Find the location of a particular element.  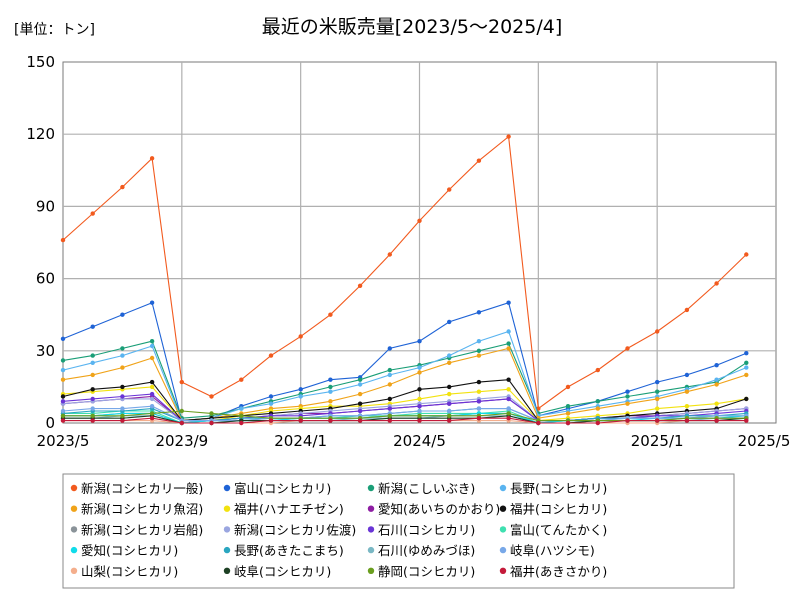

legend-item: 石川(コシヒカリ) is located at coordinates (421, 529).